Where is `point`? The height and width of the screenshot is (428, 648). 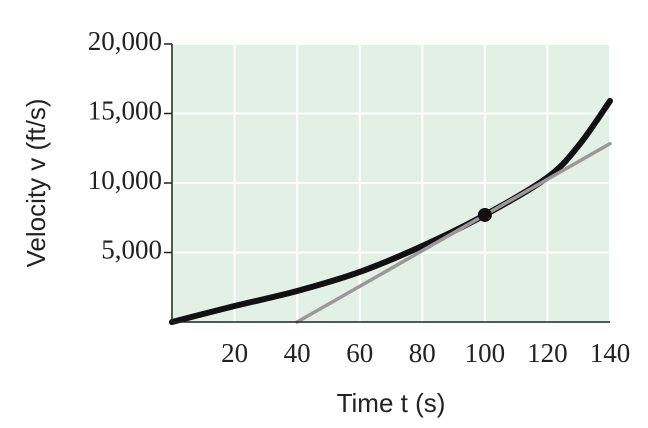 point is located at coordinates (484, 214).